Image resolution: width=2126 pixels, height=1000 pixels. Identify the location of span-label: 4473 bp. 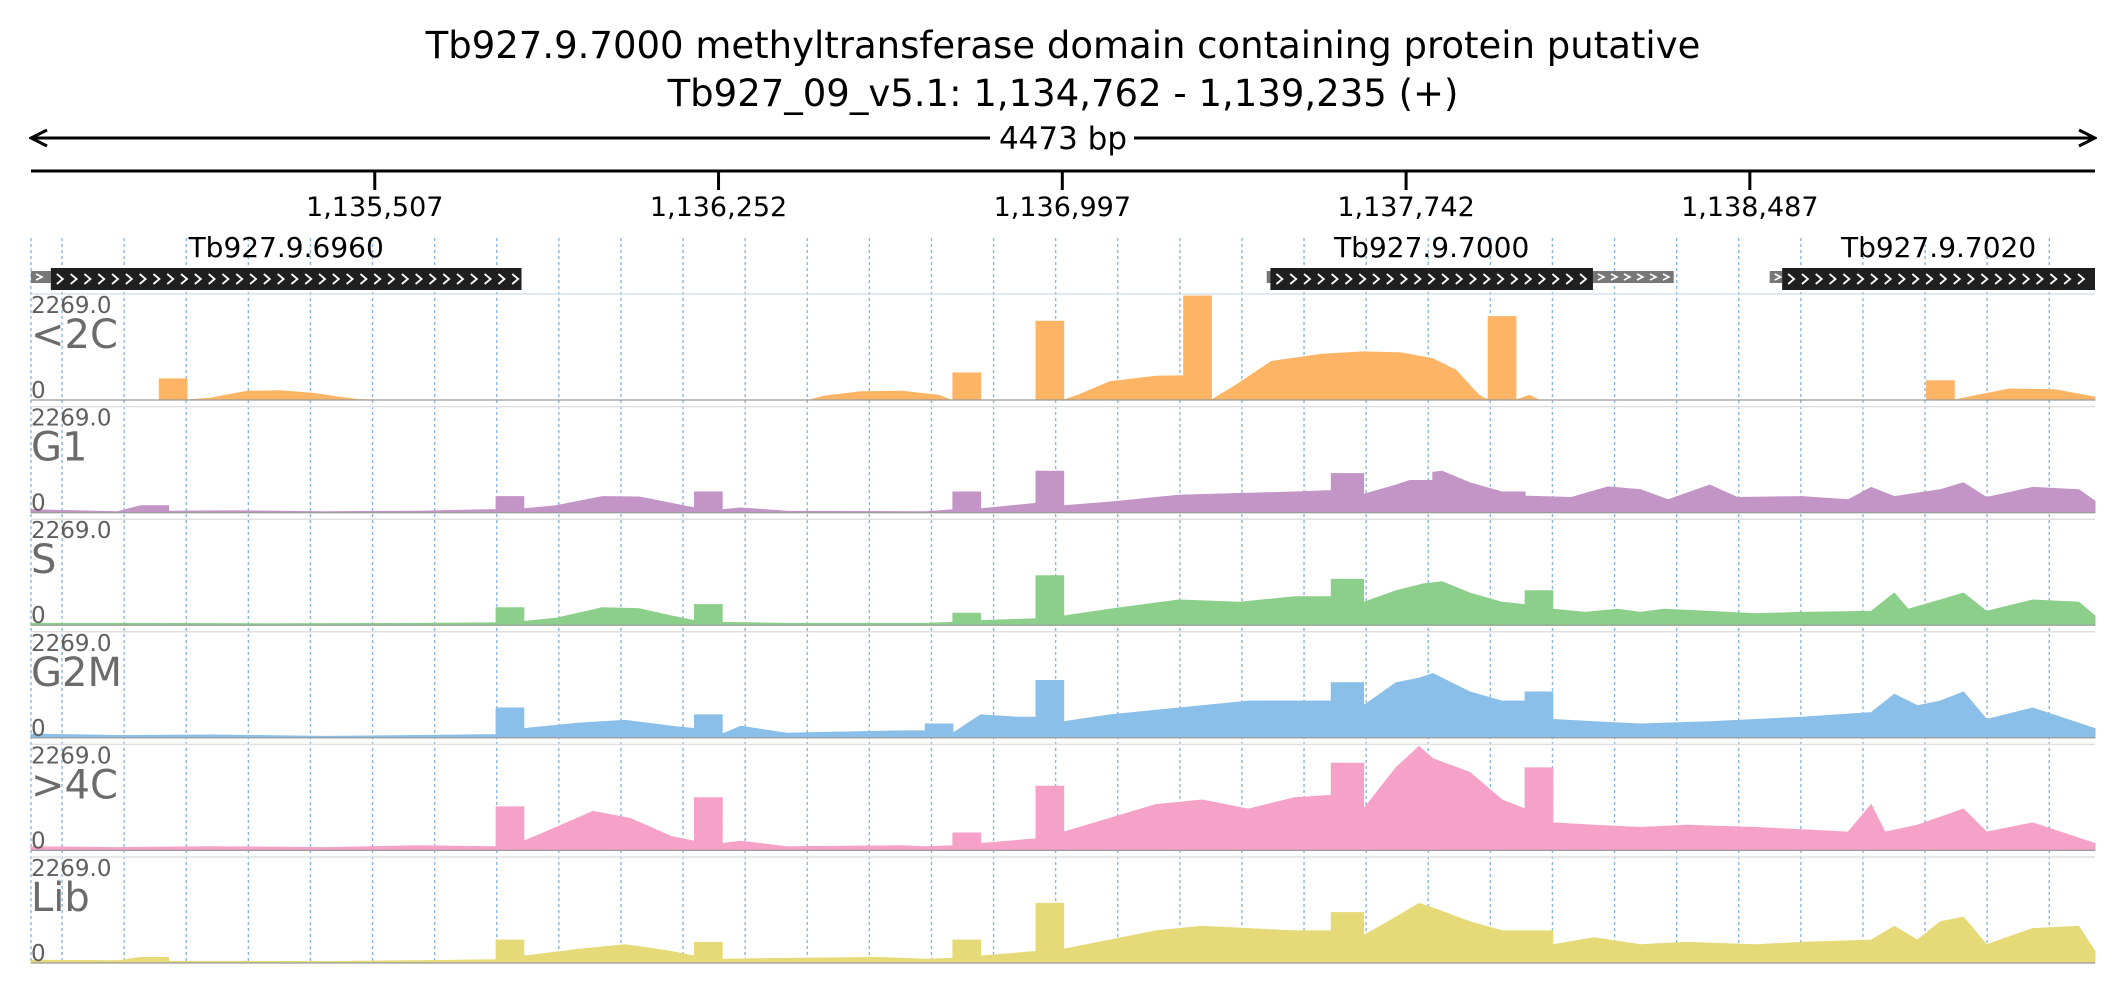
(1063, 139).